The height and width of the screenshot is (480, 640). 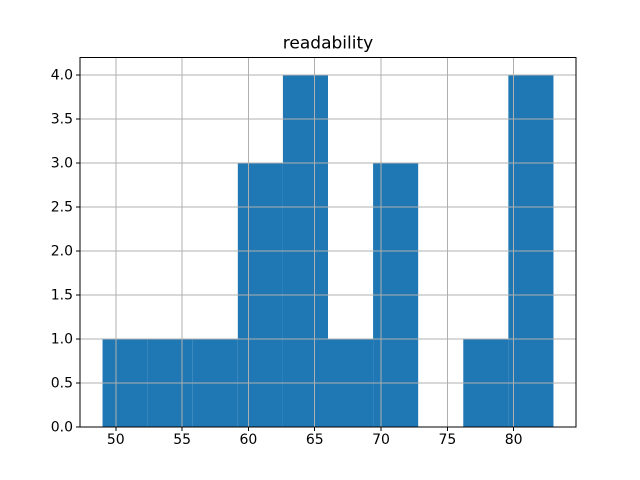 I want to click on x-tick-label: 55, so click(x=182, y=440).